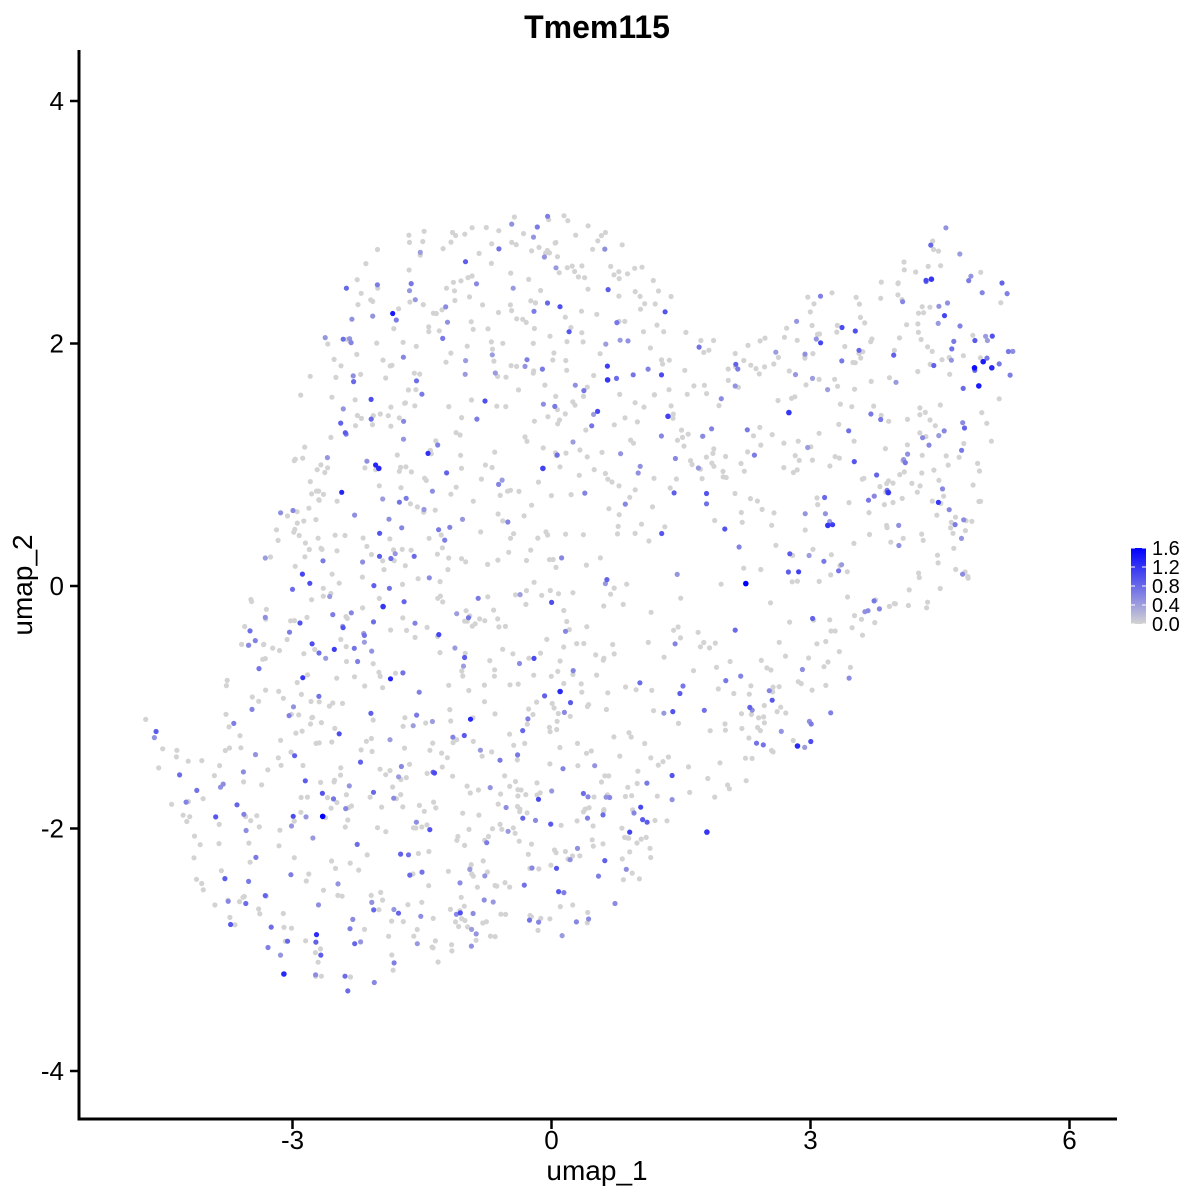 The width and height of the screenshot is (1200, 1200). Describe the element at coordinates (668, 416) in the screenshot. I see `cell-point-high` at that location.